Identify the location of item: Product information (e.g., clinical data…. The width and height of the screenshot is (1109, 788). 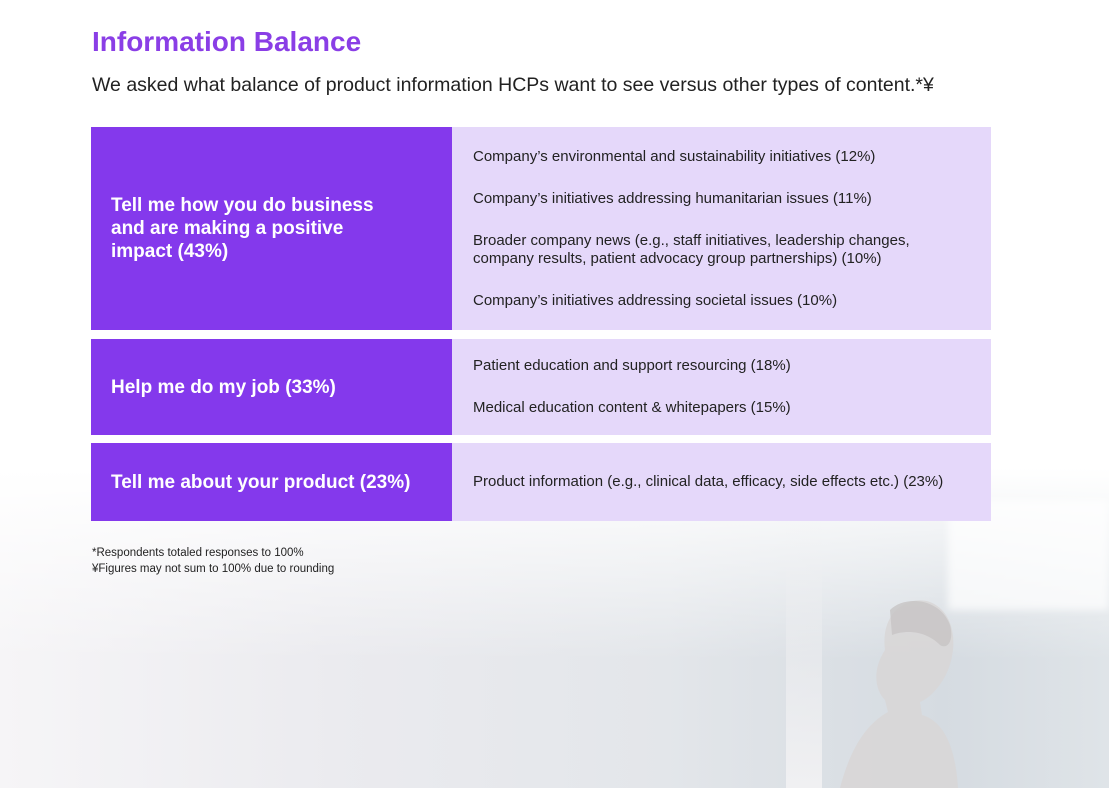
(708, 481).